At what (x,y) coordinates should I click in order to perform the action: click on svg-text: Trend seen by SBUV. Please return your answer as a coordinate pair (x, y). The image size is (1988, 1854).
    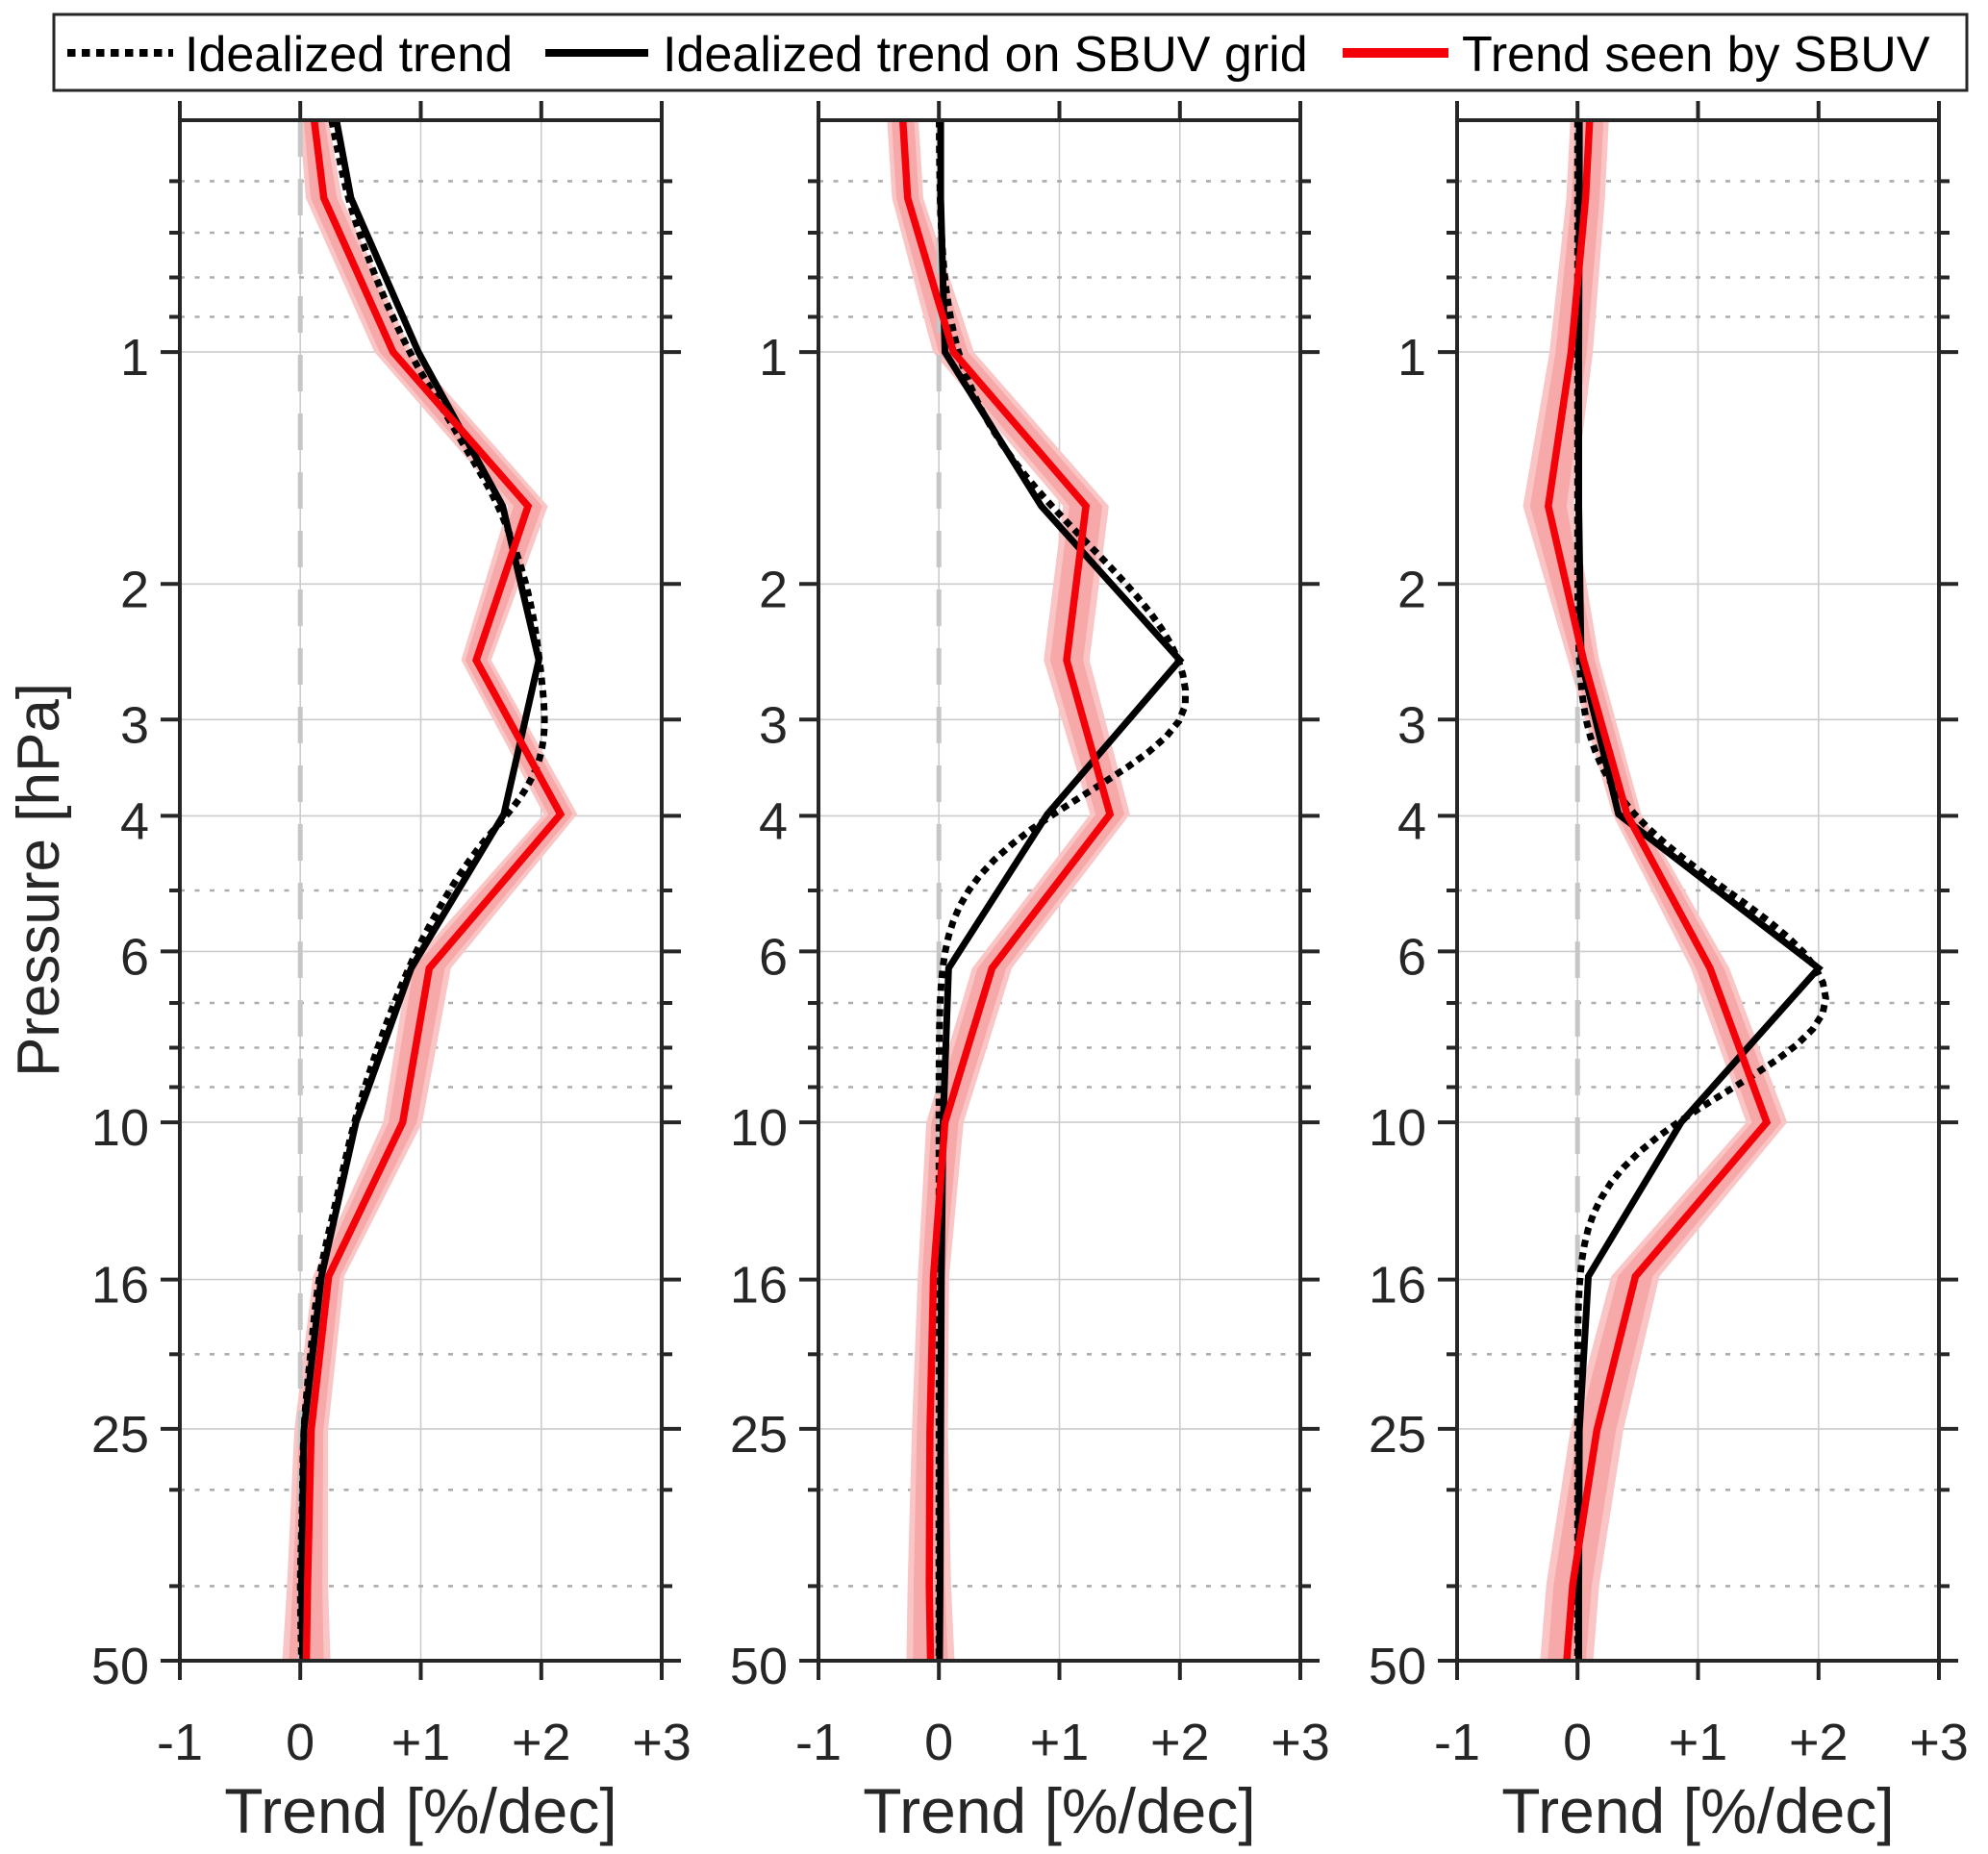
    Looking at the image, I should click on (1696, 55).